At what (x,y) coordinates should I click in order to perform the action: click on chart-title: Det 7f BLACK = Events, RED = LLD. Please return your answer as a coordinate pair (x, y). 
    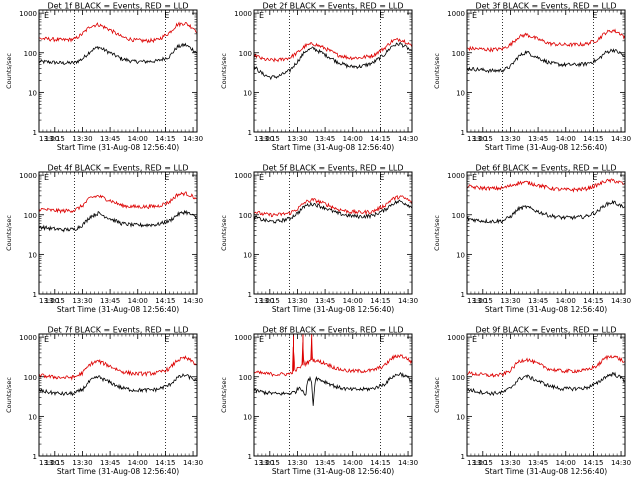
    Looking at the image, I should click on (117, 330).